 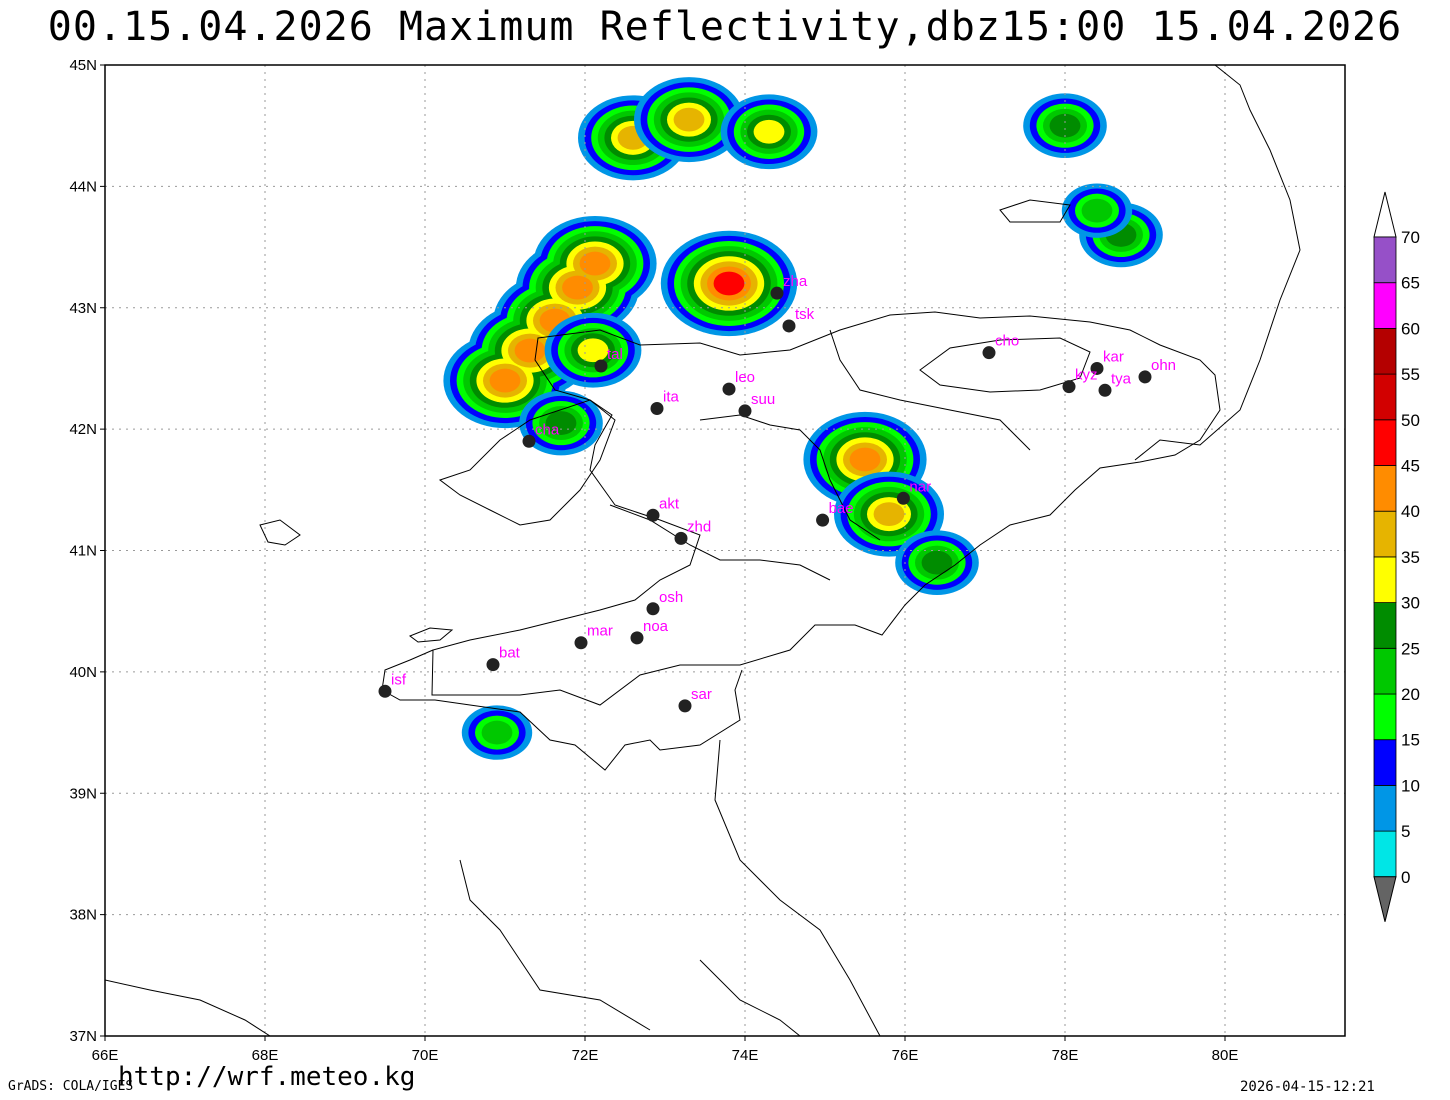 I want to click on colorbar-label: 40, so click(x=1410, y=511).